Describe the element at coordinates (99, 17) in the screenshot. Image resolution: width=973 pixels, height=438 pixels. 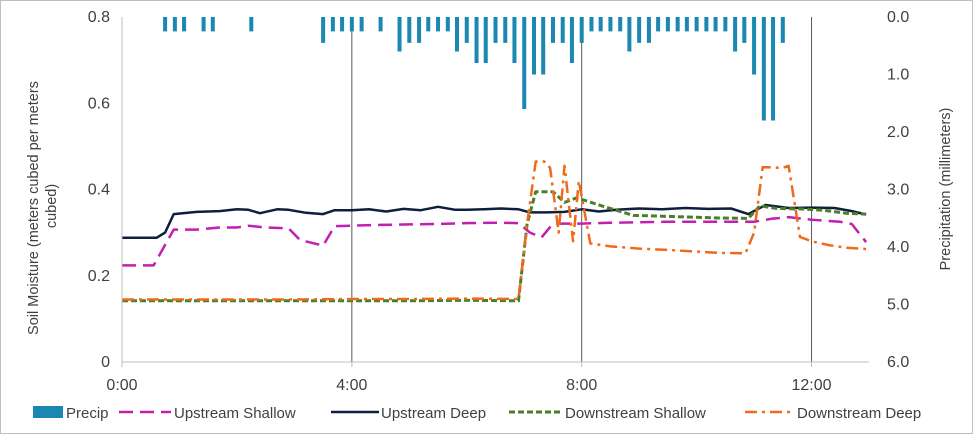
I see `left-y-tick-label: 0.8` at that location.